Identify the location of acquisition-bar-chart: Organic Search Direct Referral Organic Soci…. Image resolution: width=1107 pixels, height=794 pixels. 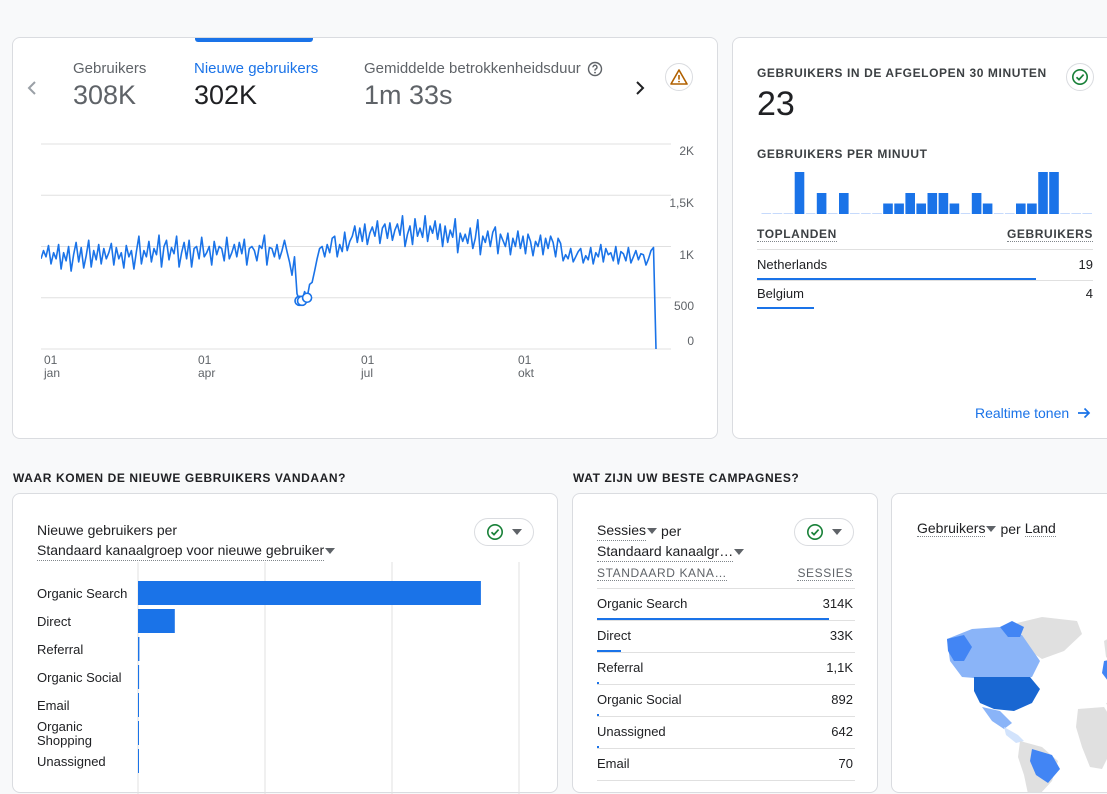
(278, 678).